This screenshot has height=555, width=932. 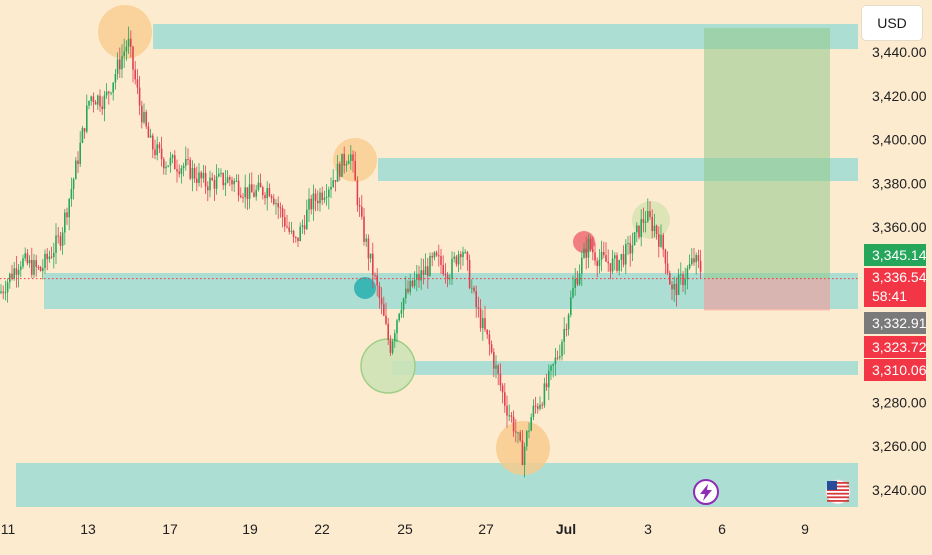 What do you see at coordinates (767, 153) in the screenshot?
I see `profit-target-zone` at bounding box center [767, 153].